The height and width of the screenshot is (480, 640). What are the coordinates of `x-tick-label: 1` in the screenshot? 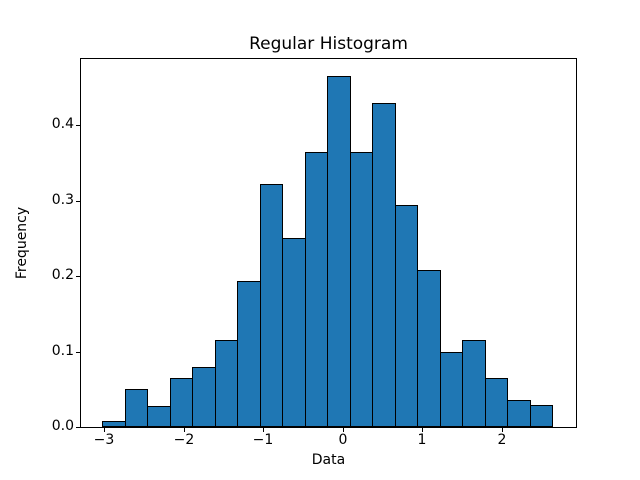 It's located at (422, 440).